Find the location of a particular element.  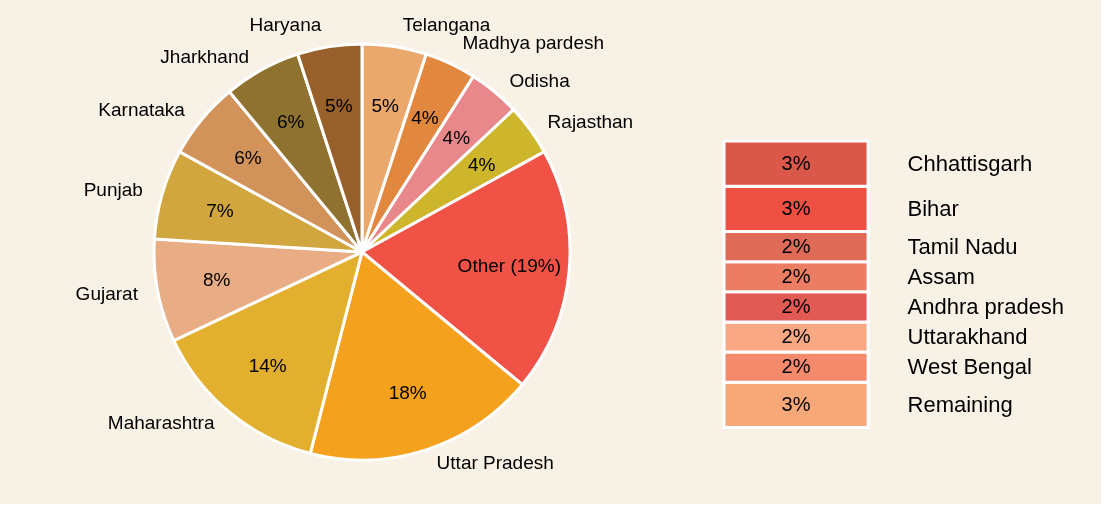

data-label: 8% is located at coordinates (216, 279).